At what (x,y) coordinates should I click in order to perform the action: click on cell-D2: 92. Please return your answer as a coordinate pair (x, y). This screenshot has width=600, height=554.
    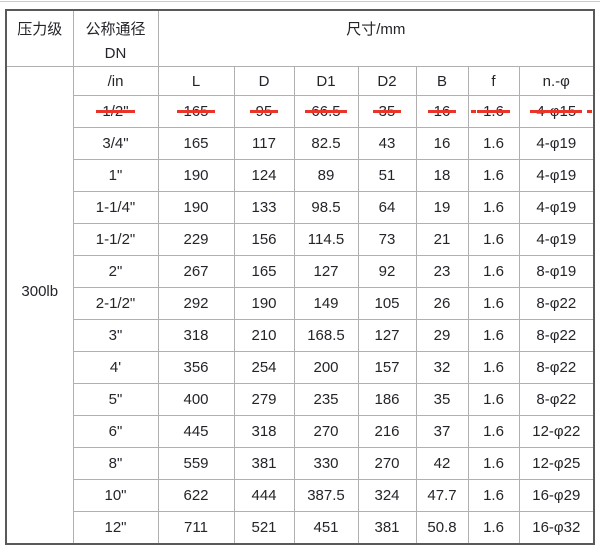
    Looking at the image, I should click on (387, 271).